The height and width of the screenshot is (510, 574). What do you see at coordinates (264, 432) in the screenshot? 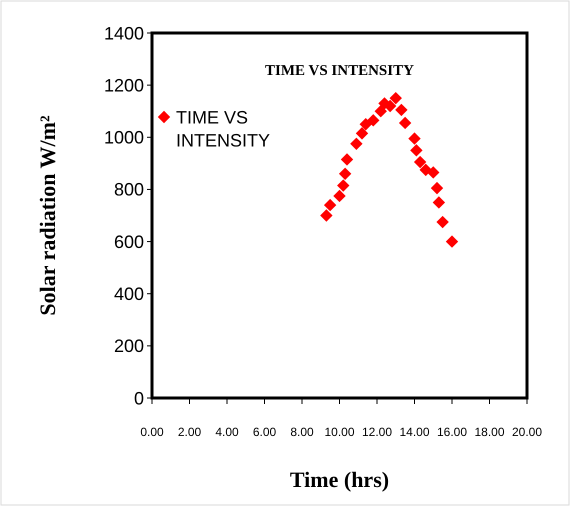
I see `x-tick-label: 6.00` at bounding box center [264, 432].